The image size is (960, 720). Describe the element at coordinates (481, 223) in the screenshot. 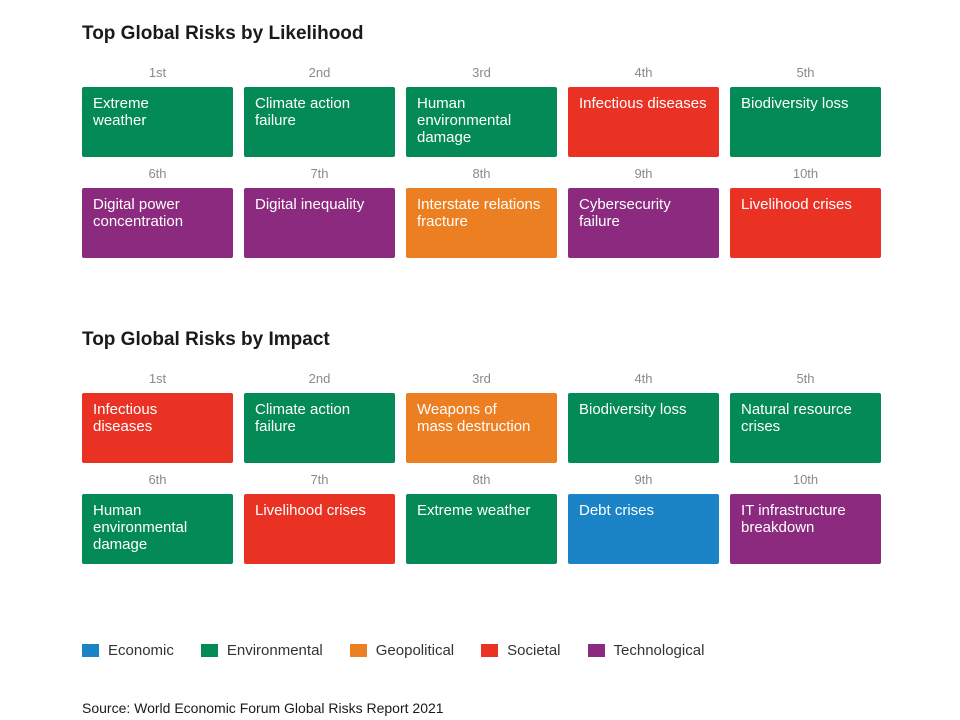

I see `risk-box: Interstate relations fracture` at that location.